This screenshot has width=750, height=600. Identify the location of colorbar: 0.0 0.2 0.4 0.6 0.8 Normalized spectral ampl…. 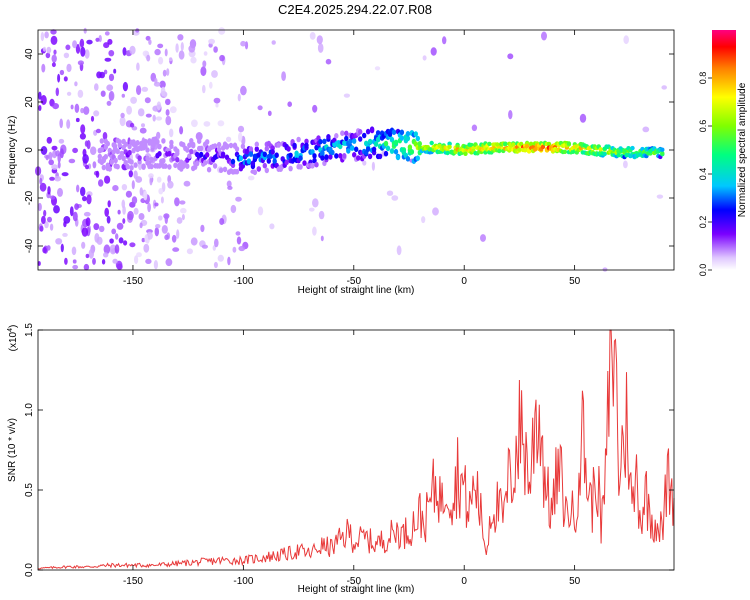
(723, 153).